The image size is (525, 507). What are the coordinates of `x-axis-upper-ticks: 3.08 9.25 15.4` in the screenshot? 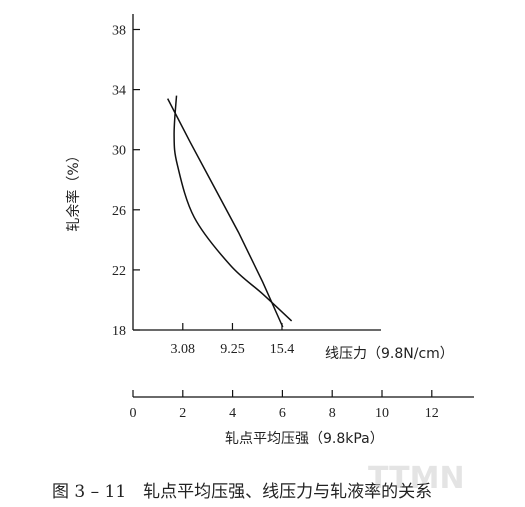 It's located at (233, 340).